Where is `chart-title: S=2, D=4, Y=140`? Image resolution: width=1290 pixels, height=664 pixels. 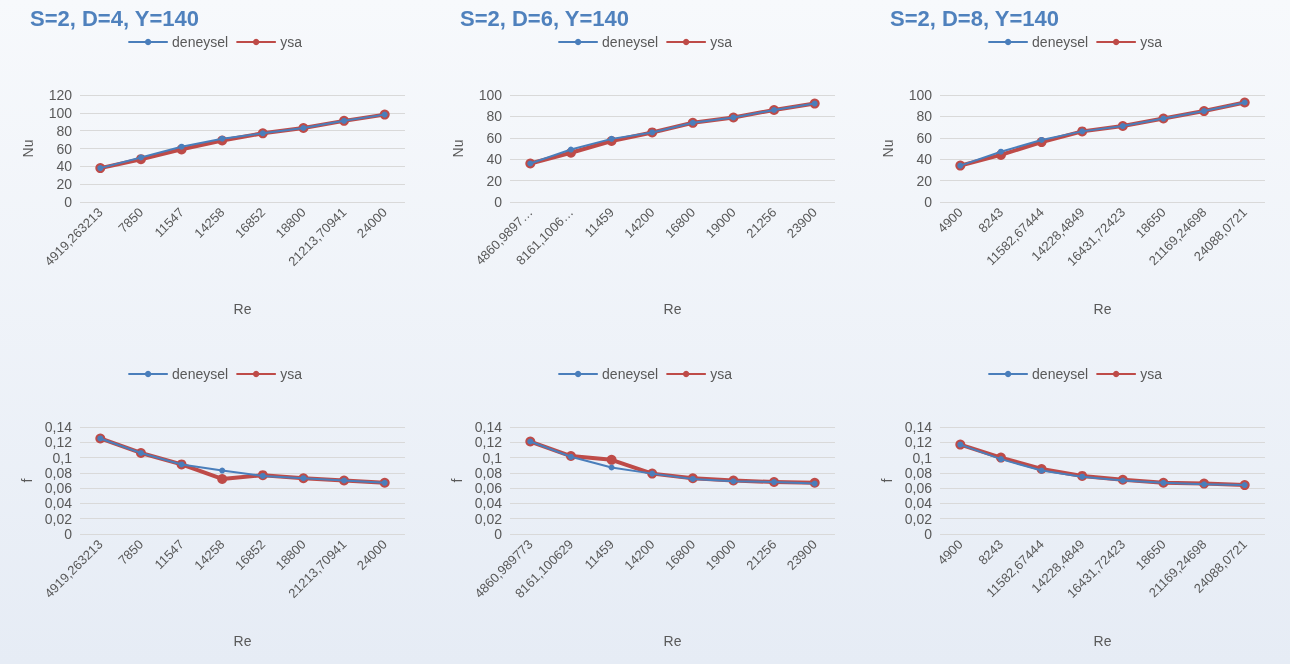
chart-title: S=2, D=4, Y=140 is located at coordinates (115, 18).